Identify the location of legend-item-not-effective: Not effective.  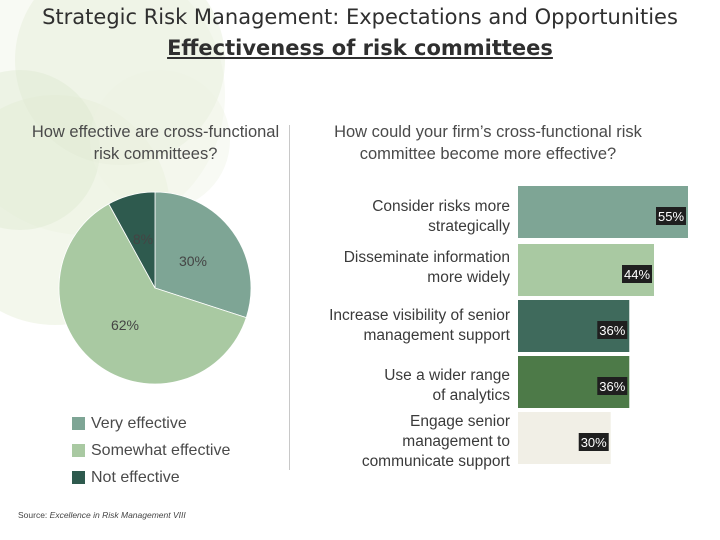
(151, 477).